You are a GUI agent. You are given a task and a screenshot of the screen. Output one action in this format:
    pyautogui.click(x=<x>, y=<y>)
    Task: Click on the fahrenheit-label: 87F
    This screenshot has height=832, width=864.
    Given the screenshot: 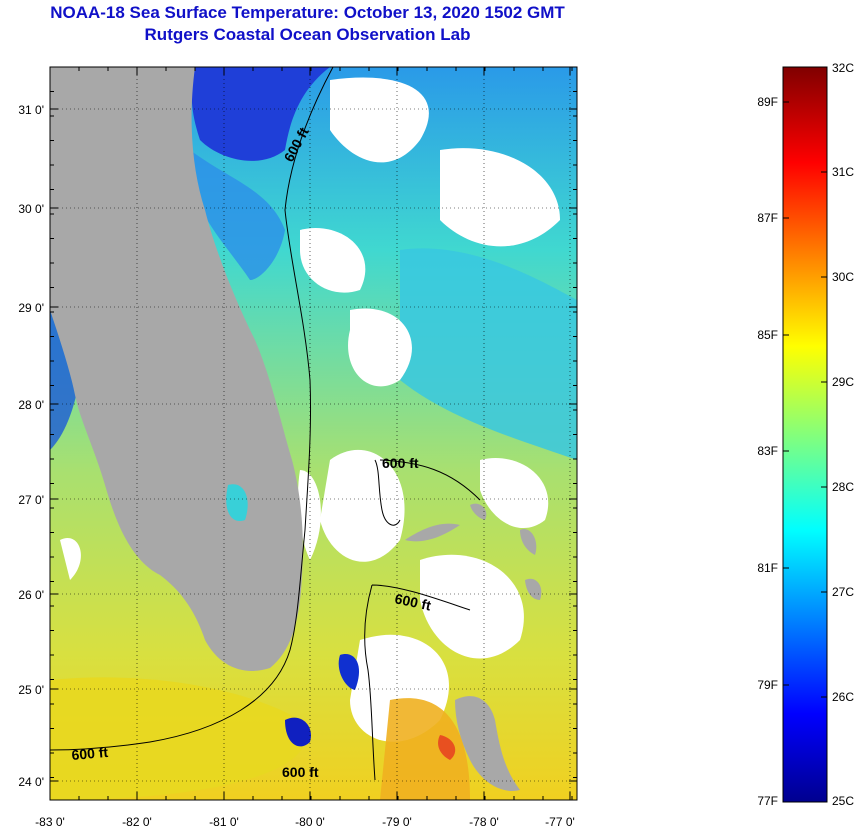 What is the action you would take?
    pyautogui.click(x=767, y=218)
    